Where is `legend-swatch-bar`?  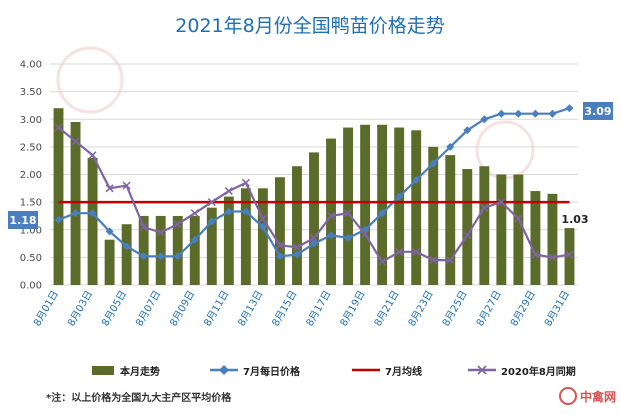 legend-swatch-bar is located at coordinates (103, 370).